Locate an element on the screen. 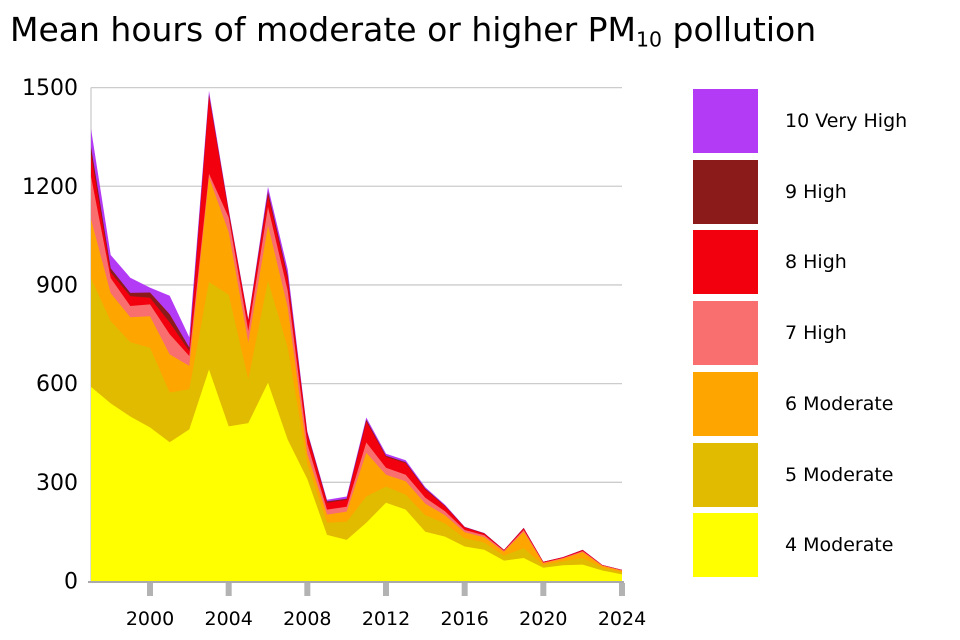 This screenshot has width=960, height=640. legend-label: 10 Very High is located at coordinates (846, 121).